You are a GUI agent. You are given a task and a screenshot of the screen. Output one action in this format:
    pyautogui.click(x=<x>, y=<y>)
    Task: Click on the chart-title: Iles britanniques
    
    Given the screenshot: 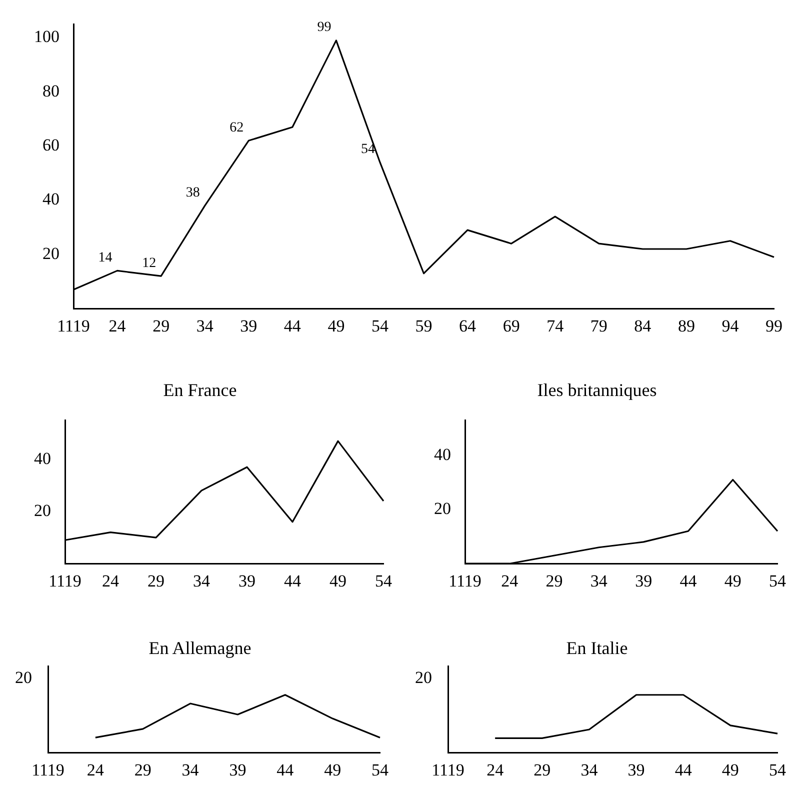 What is the action you would take?
    pyautogui.click(x=597, y=390)
    